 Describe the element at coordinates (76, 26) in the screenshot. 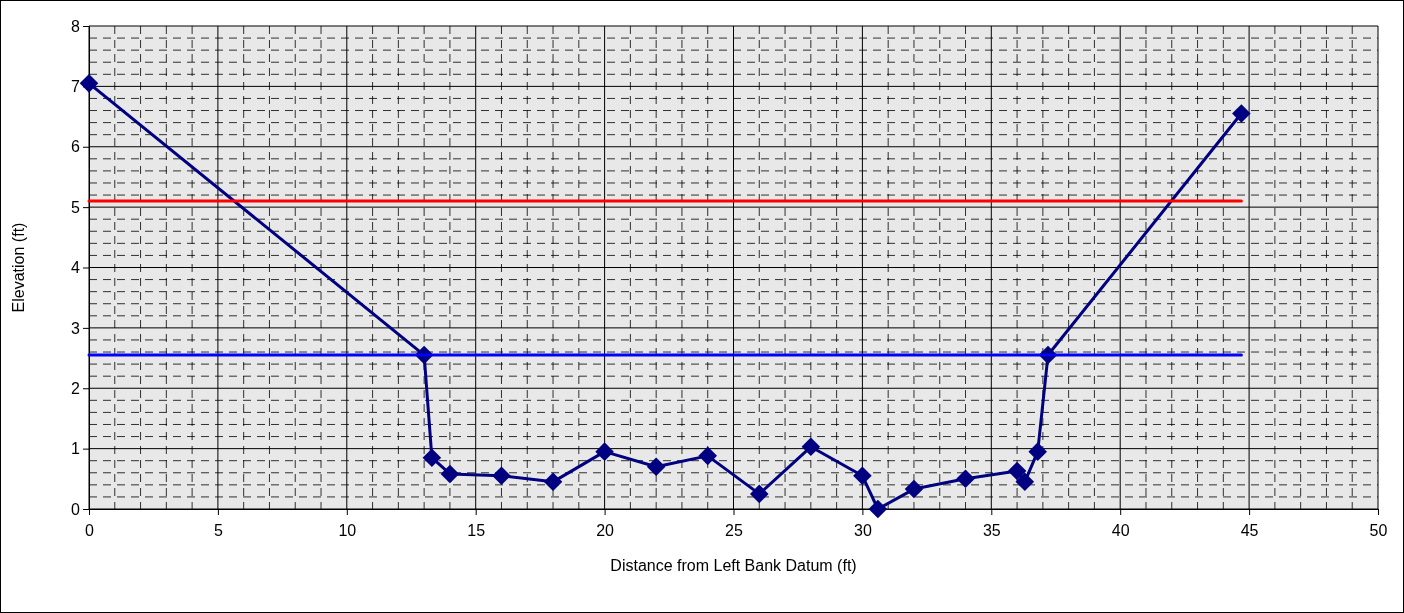

I see `y-tick-label: 8` at that location.